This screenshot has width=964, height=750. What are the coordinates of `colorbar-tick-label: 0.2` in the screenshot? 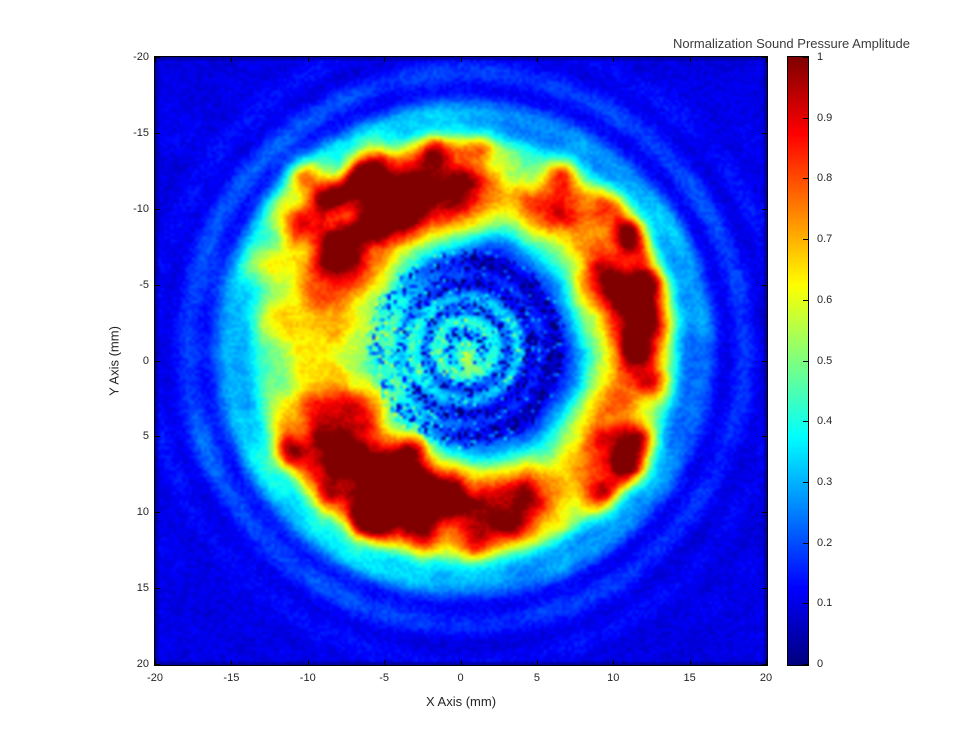 It's located at (825, 542).